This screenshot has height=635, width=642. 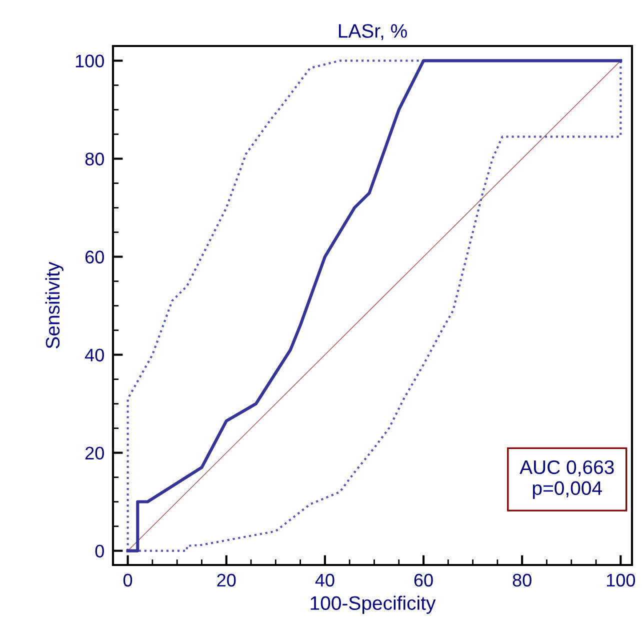 I want to click on x-tick-label: 60, so click(x=423, y=580).